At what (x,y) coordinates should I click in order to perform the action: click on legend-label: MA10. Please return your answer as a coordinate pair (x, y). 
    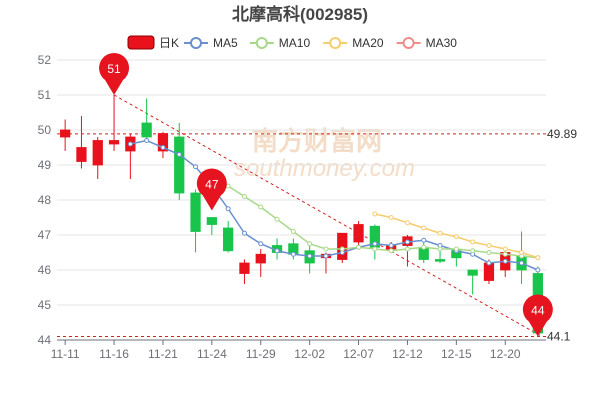
    Looking at the image, I should click on (295, 43).